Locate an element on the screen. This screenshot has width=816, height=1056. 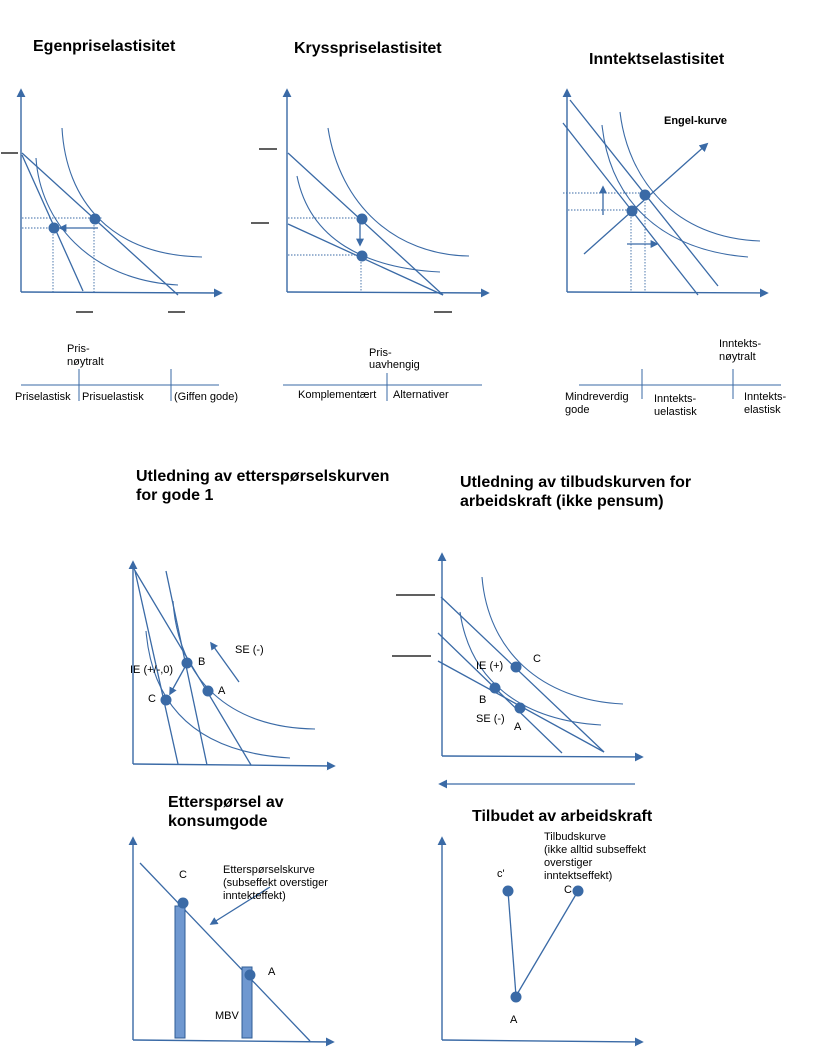
curve-label-2: (ikke alltid subseffekt is located at coordinates (595, 850).